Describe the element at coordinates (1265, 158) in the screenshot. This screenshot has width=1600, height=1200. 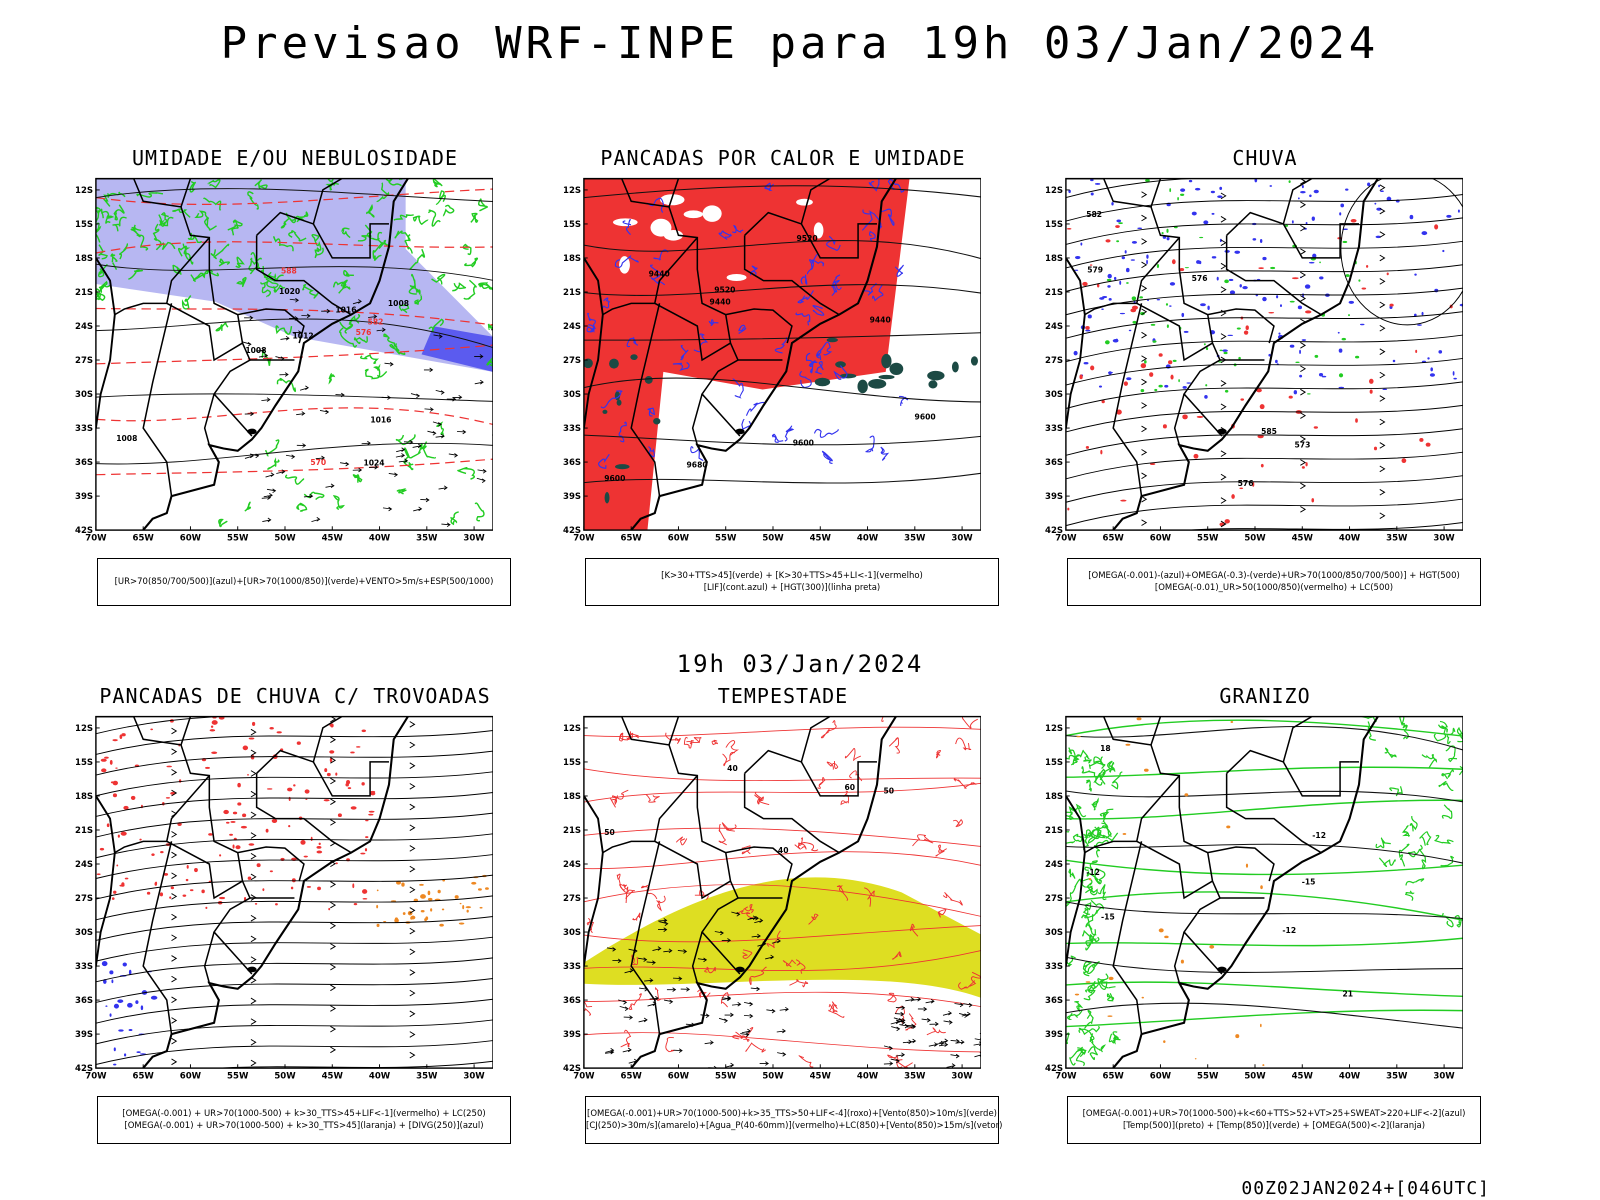
I see `panel-title: CHUVA` at that location.